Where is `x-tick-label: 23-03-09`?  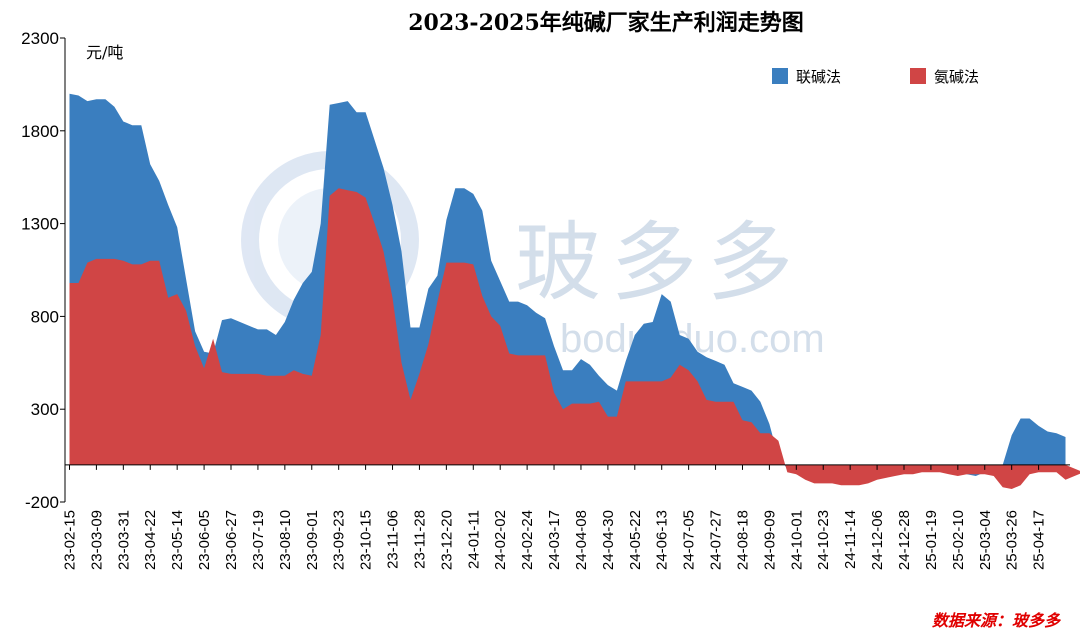 x-tick-label: 23-03-09 is located at coordinates (96, 540).